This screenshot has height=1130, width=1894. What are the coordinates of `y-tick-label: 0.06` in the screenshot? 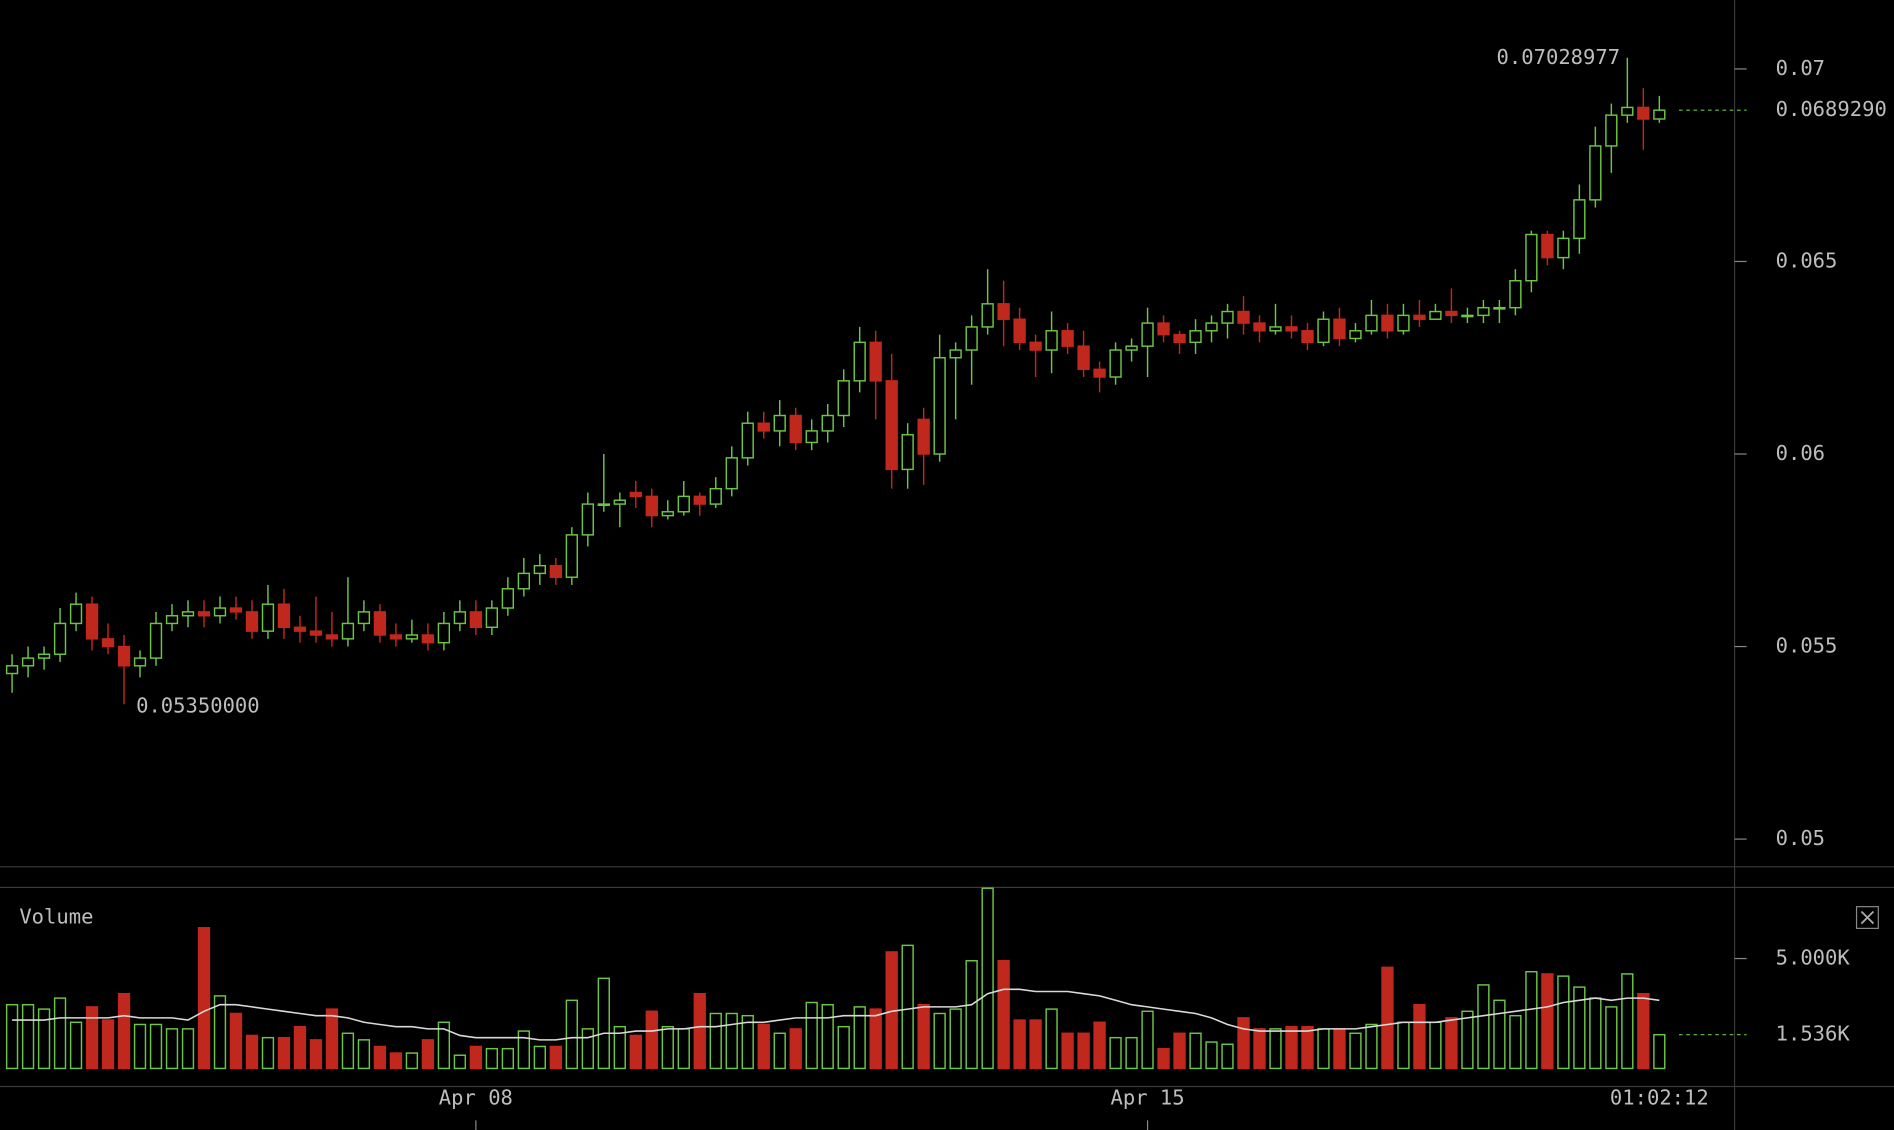 It's located at (1800, 453).